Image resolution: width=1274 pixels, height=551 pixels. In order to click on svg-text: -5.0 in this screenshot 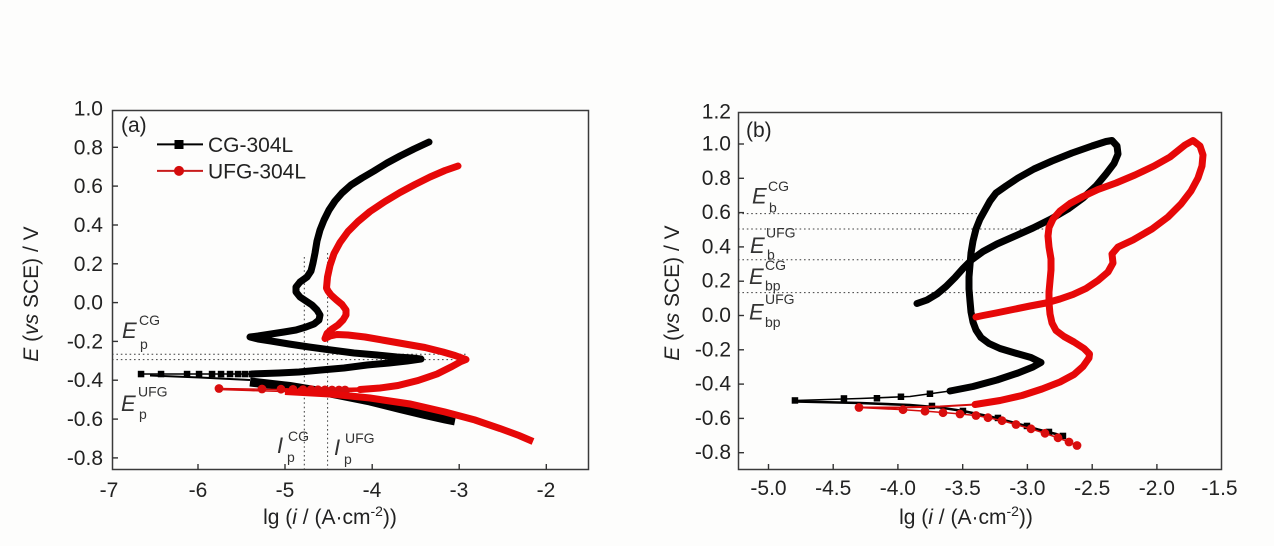, I will do `click(768, 488)`.